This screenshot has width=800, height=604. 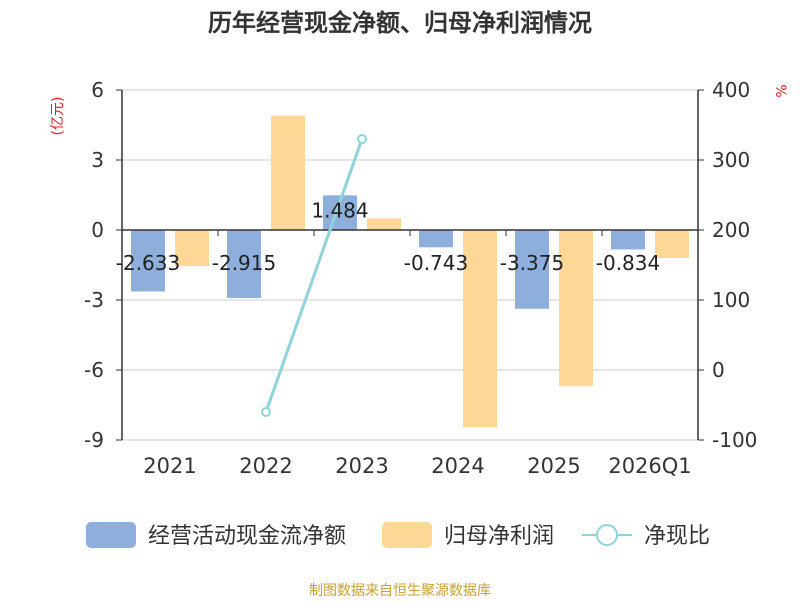 I want to click on source-note: 制图数据来自恒生聚源数据库, so click(x=400, y=591).